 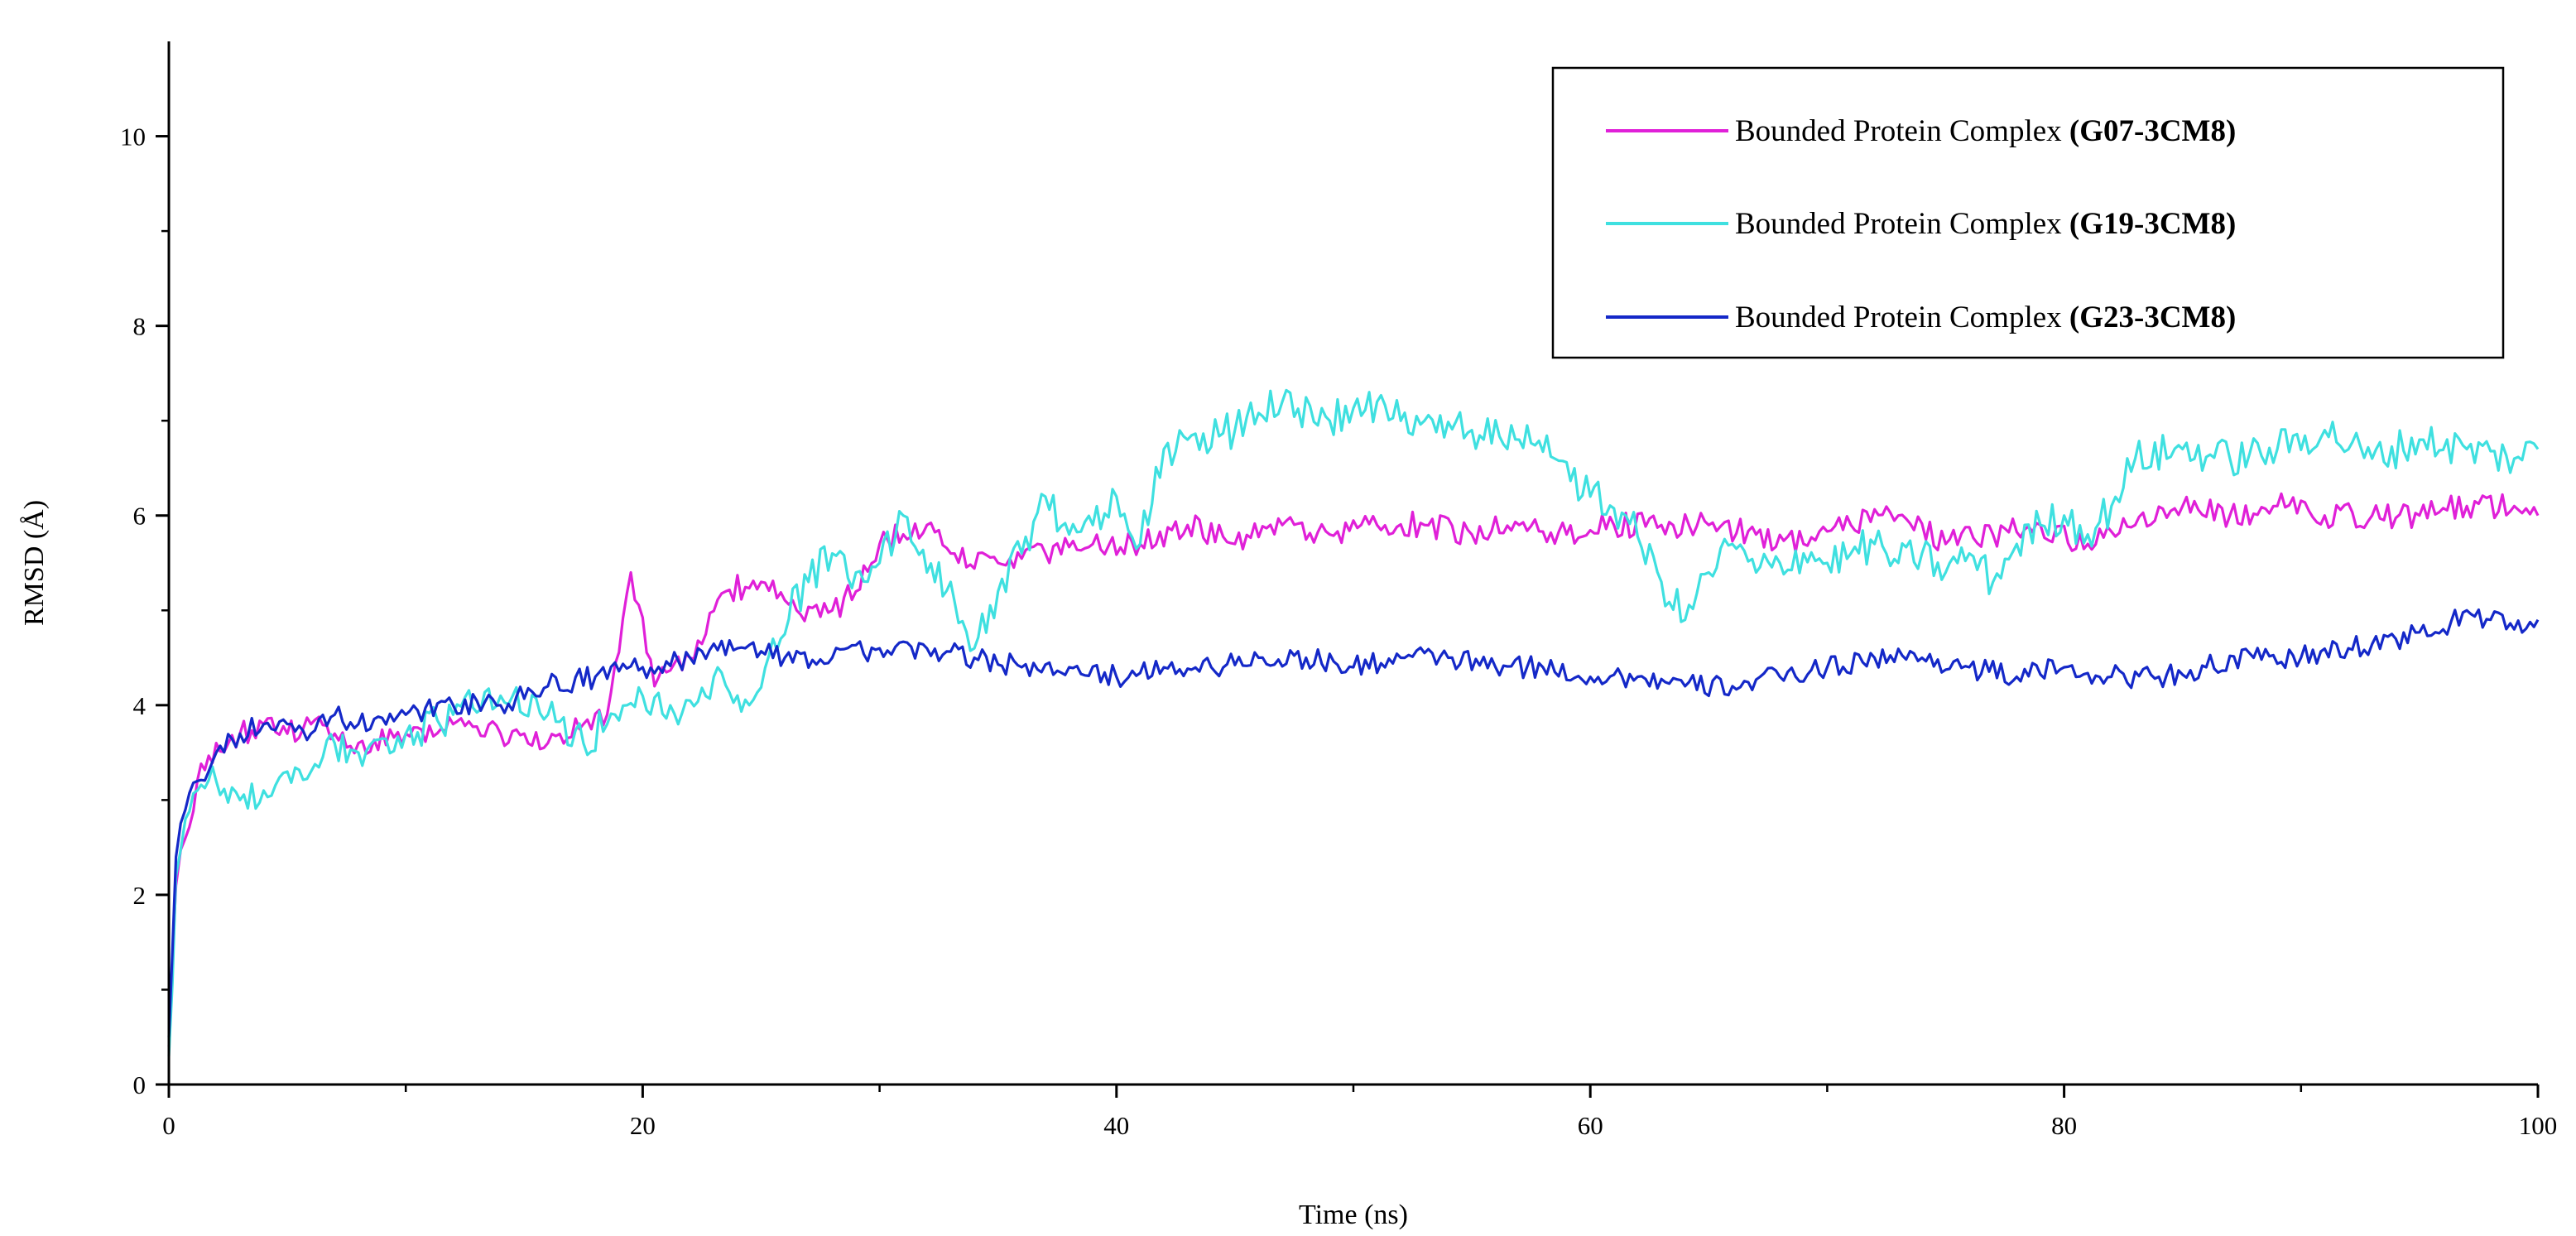 What do you see at coordinates (133, 137) in the screenshot?
I see `y-tick-label-10: 10` at bounding box center [133, 137].